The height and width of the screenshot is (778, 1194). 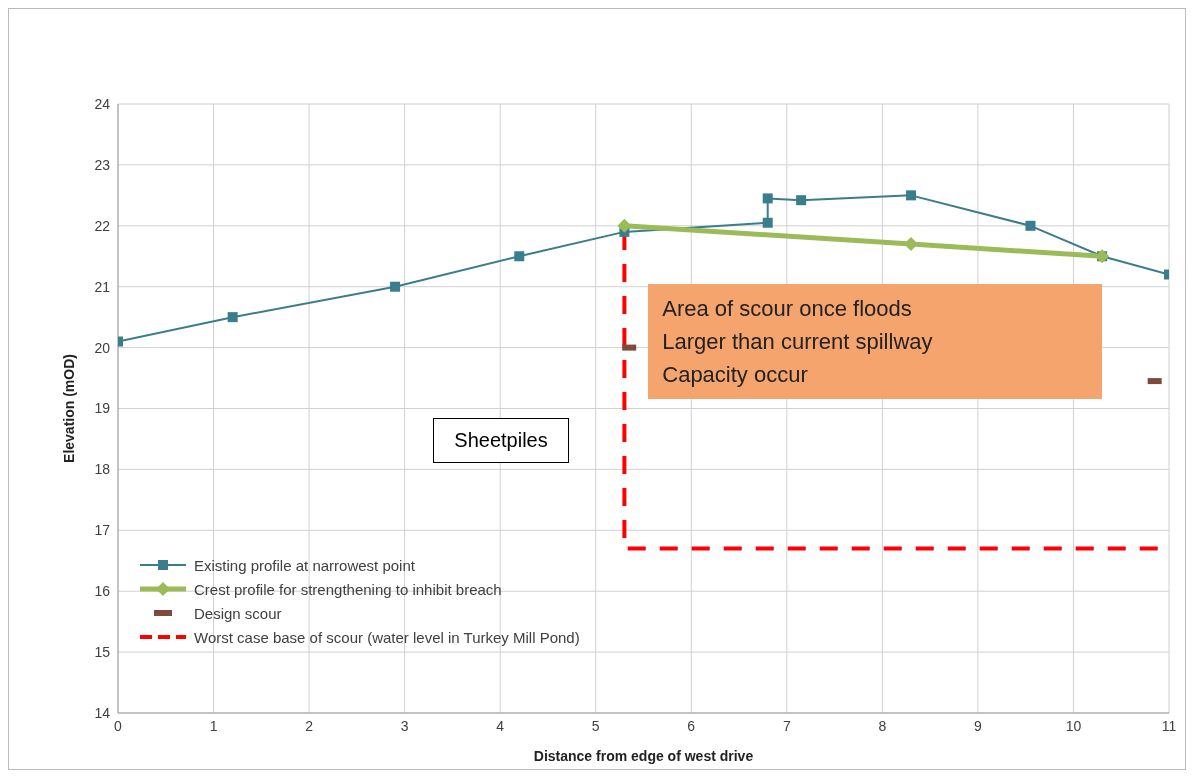 What do you see at coordinates (102, 103) in the screenshot?
I see `y-tick-label: 24` at bounding box center [102, 103].